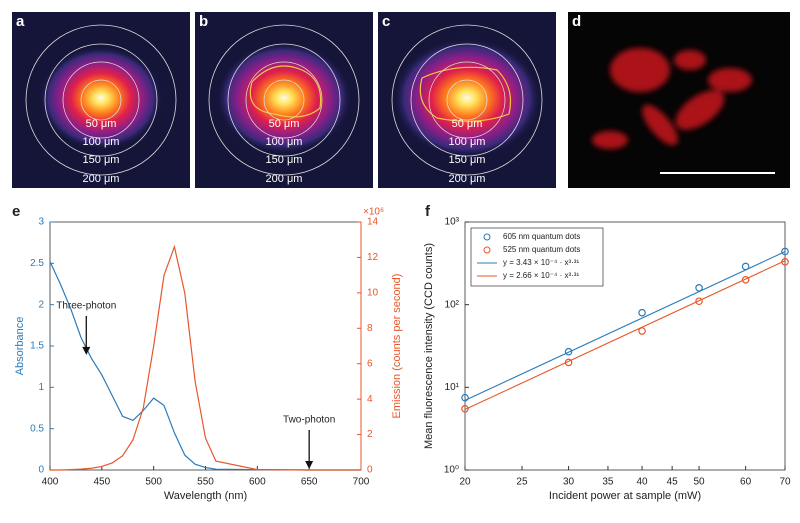 The image size is (800, 523). Describe the element at coordinates (37, 428) in the screenshot. I see `y-tick-label: 0.5` at that location.